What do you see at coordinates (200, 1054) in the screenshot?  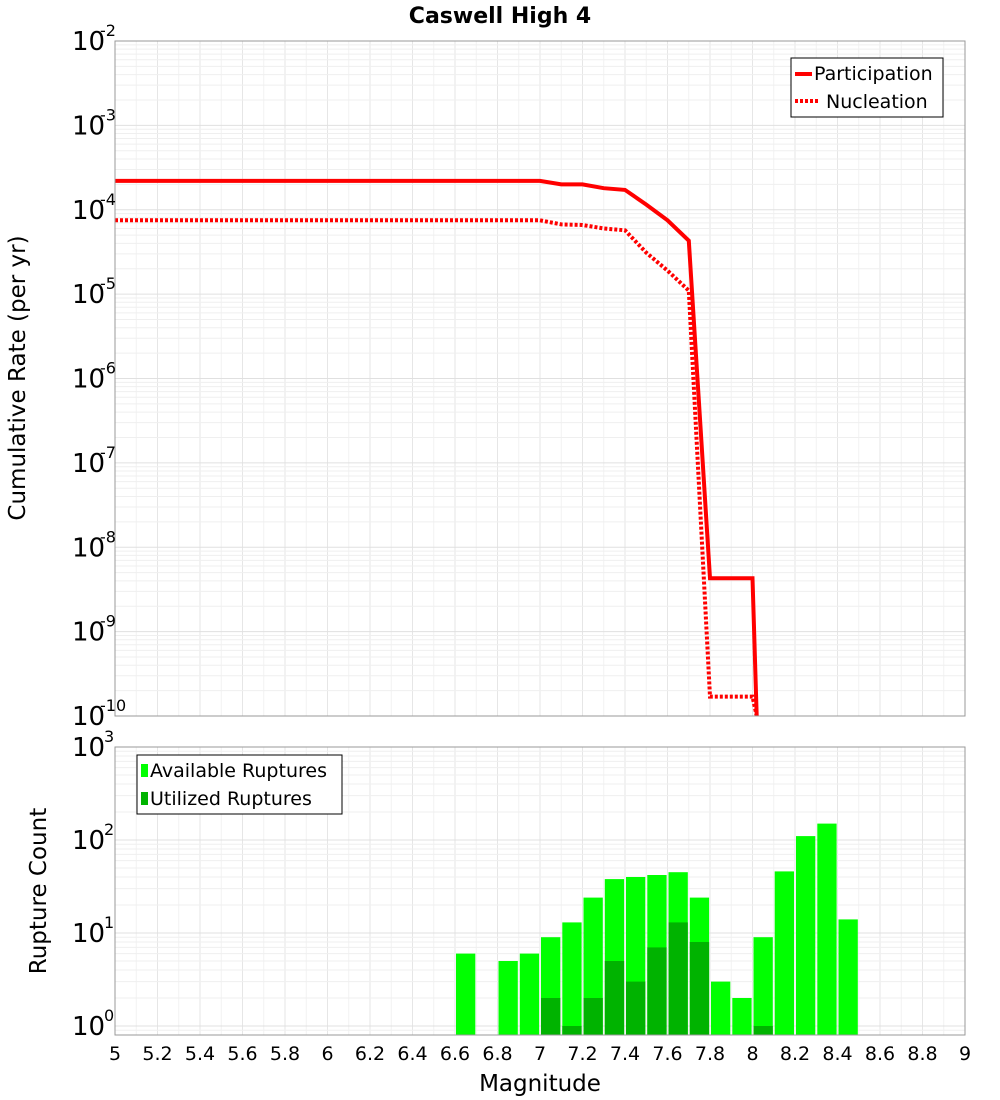 I see `x-tick-label: 5.4` at bounding box center [200, 1054].